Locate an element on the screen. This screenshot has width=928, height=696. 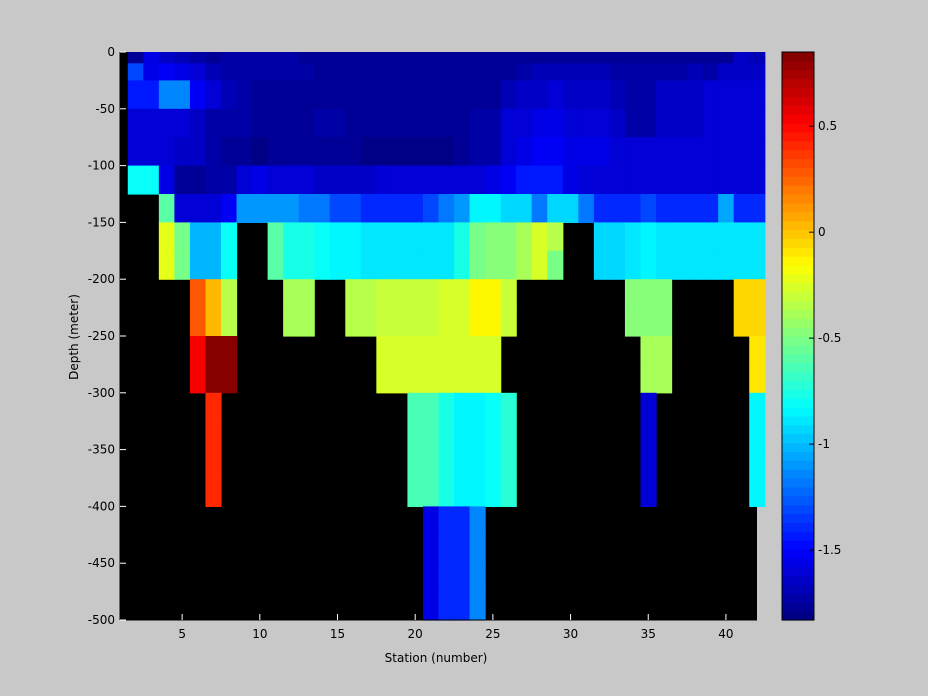
x-tick-label: 15 is located at coordinates (337, 634).